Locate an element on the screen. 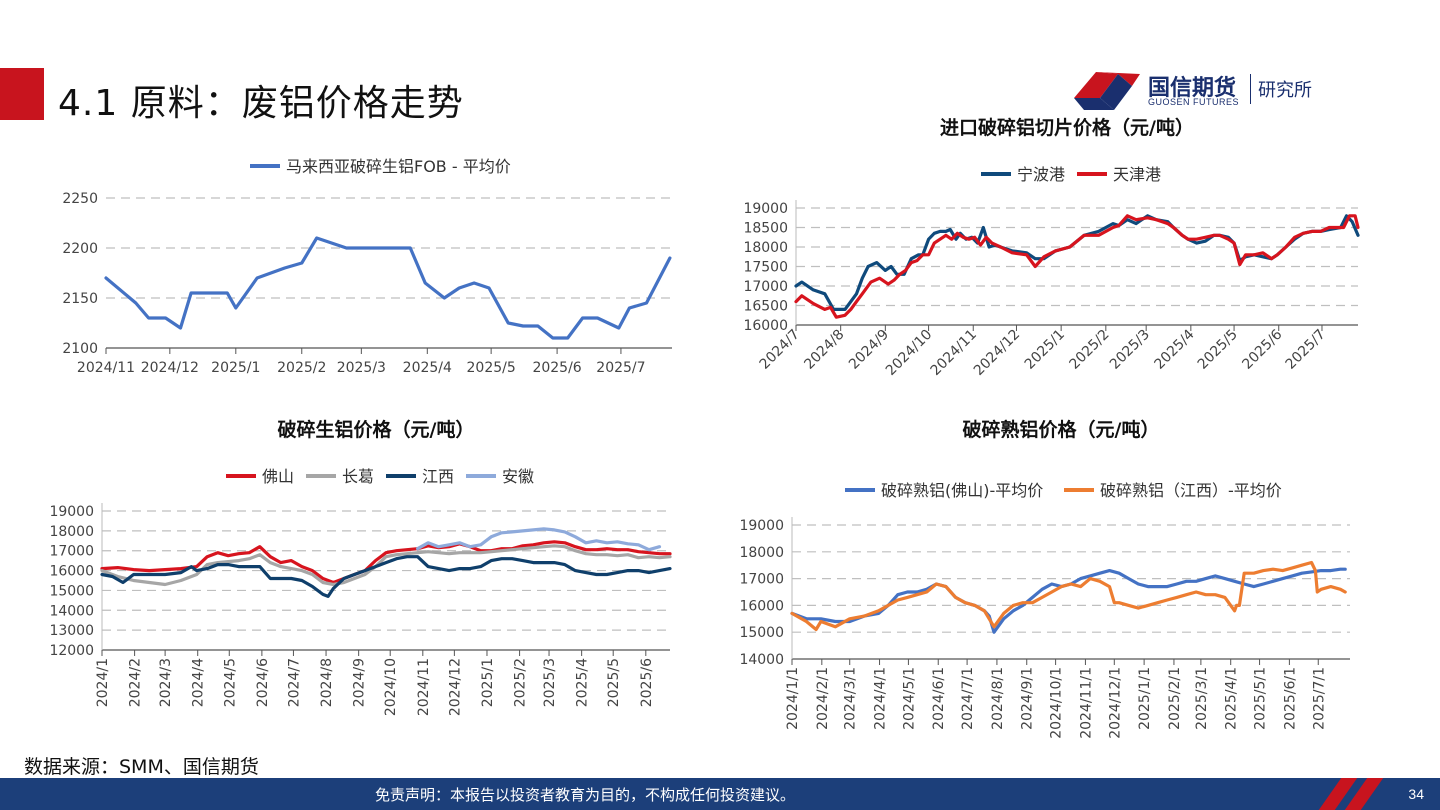 The image size is (1440, 810). x-tick-label: 2024/9/1 is located at coordinates (1028, 698).